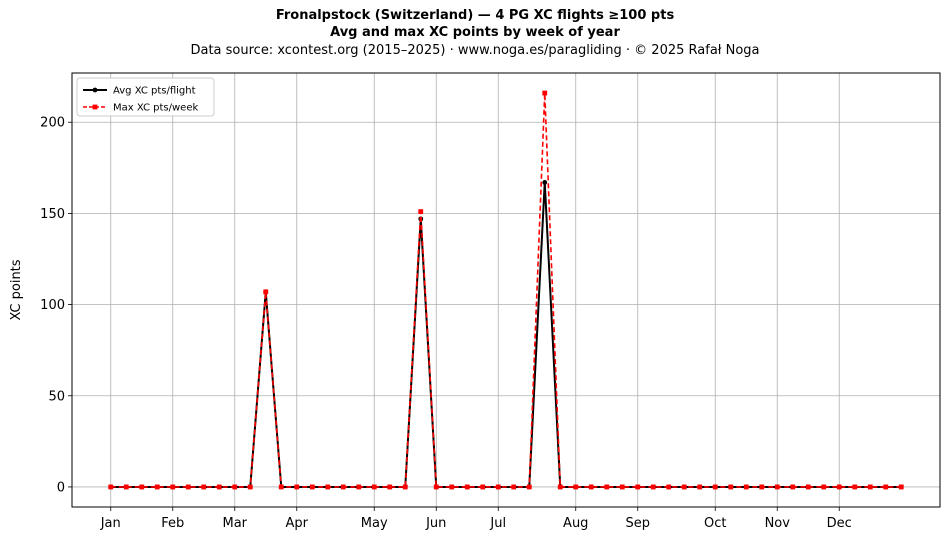 The height and width of the screenshot is (539, 950). I want to click on legend: Avg XC pts/flight Max XC pts/week, so click(145, 97).